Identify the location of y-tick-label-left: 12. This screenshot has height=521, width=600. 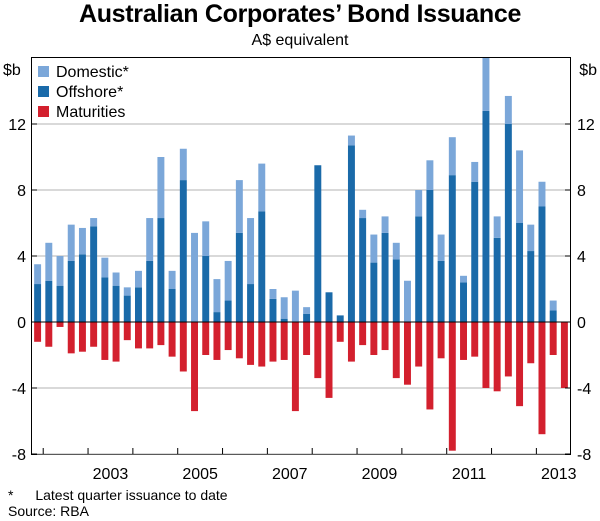
(17, 125).